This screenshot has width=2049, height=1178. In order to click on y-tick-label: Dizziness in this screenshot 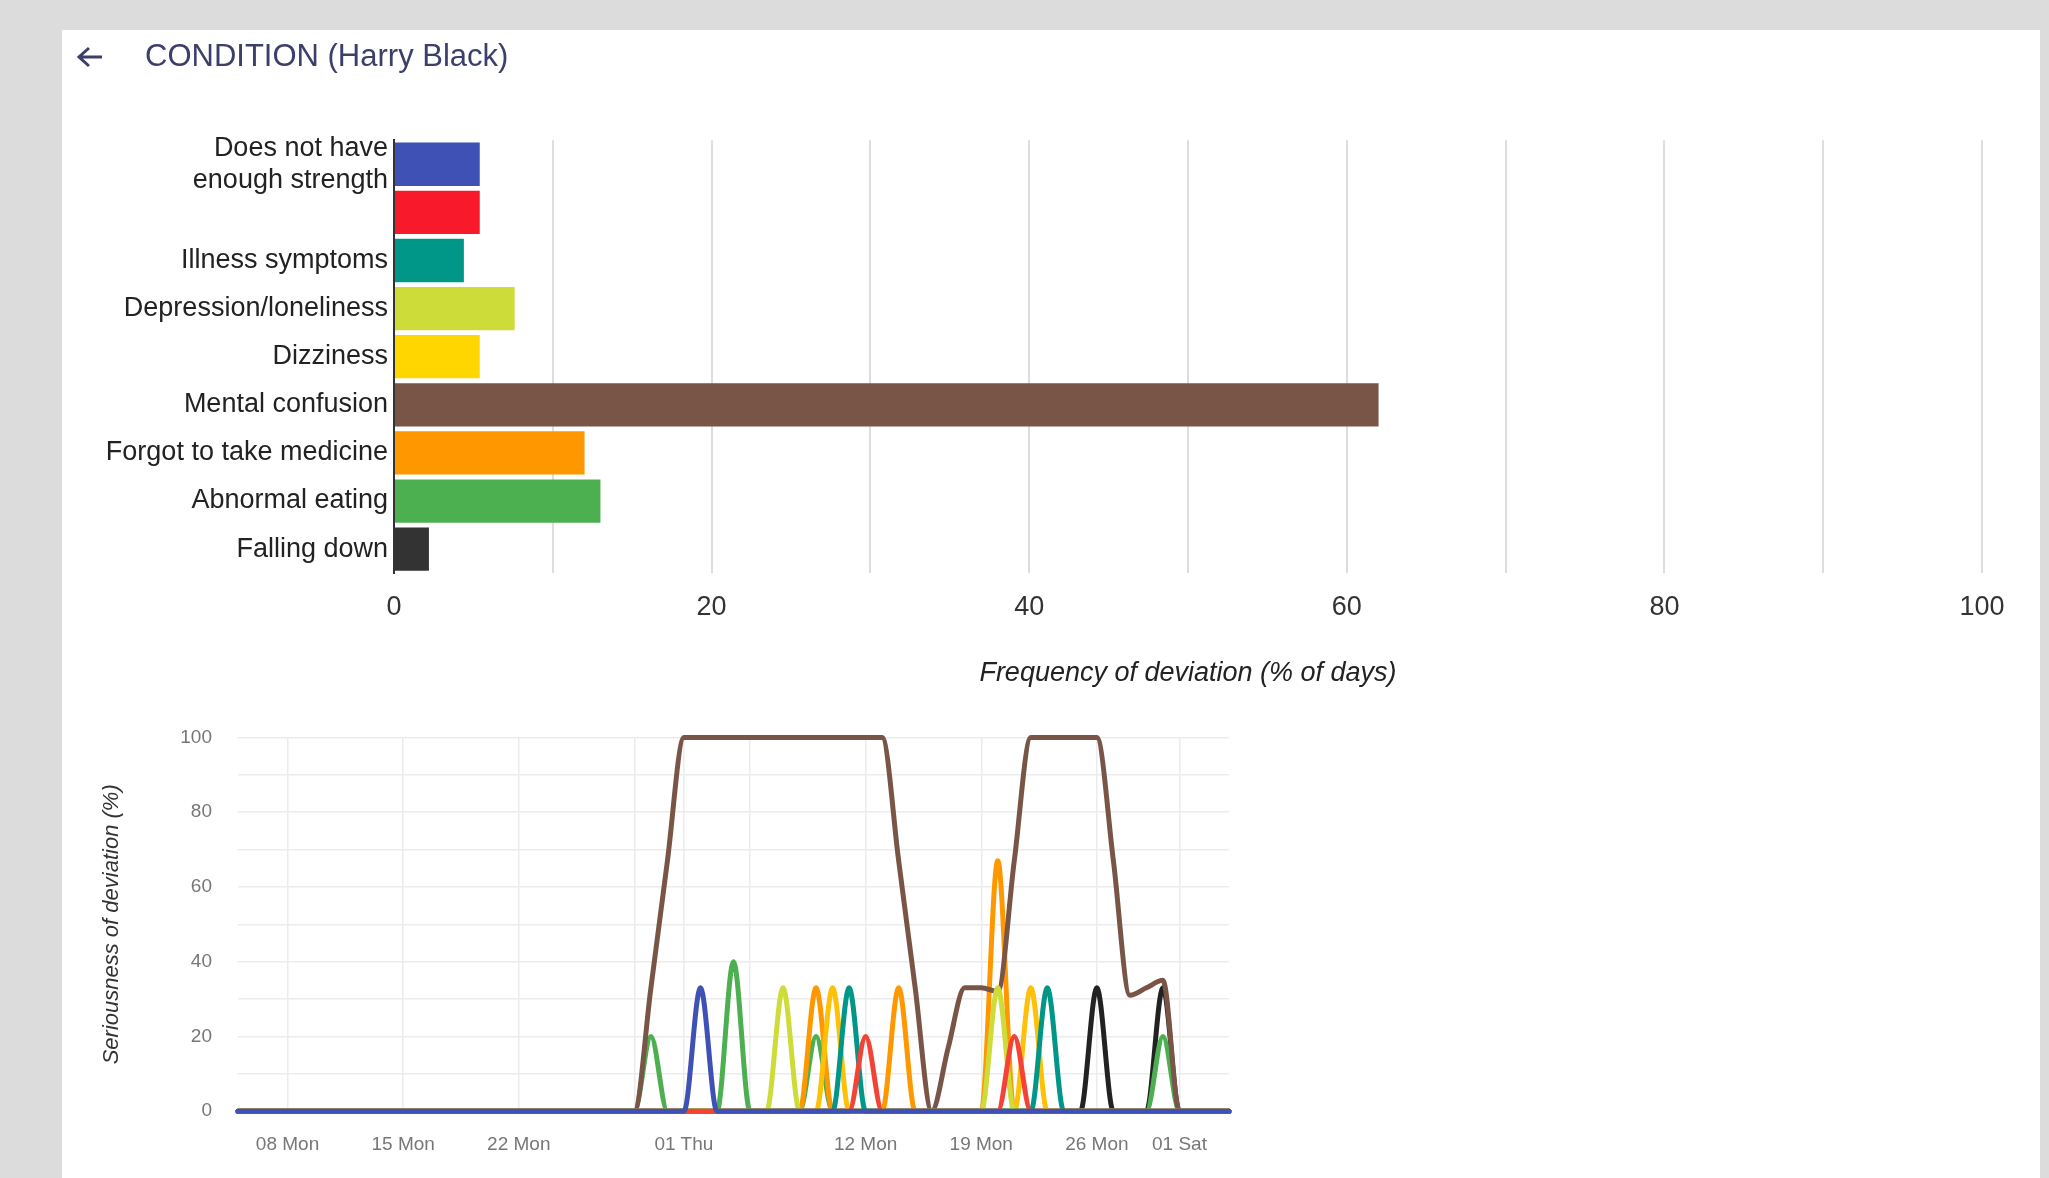, I will do `click(330, 355)`.